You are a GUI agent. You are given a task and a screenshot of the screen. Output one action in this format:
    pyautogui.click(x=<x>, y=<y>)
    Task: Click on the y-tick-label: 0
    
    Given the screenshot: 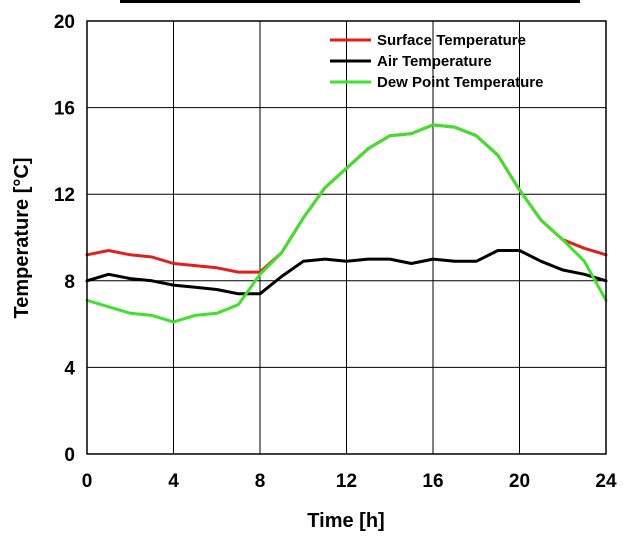 What is the action you would take?
    pyautogui.click(x=69, y=455)
    